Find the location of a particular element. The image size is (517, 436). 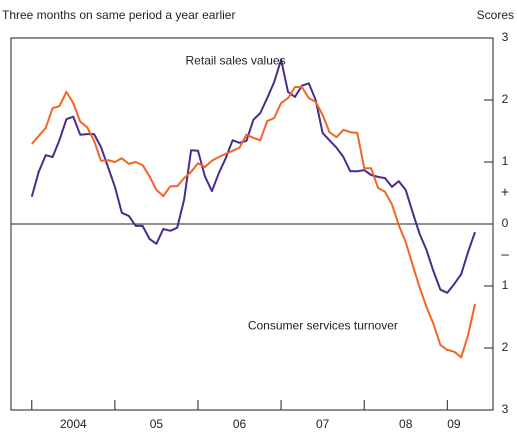

y-tick-label: 0 is located at coordinates (505, 223).